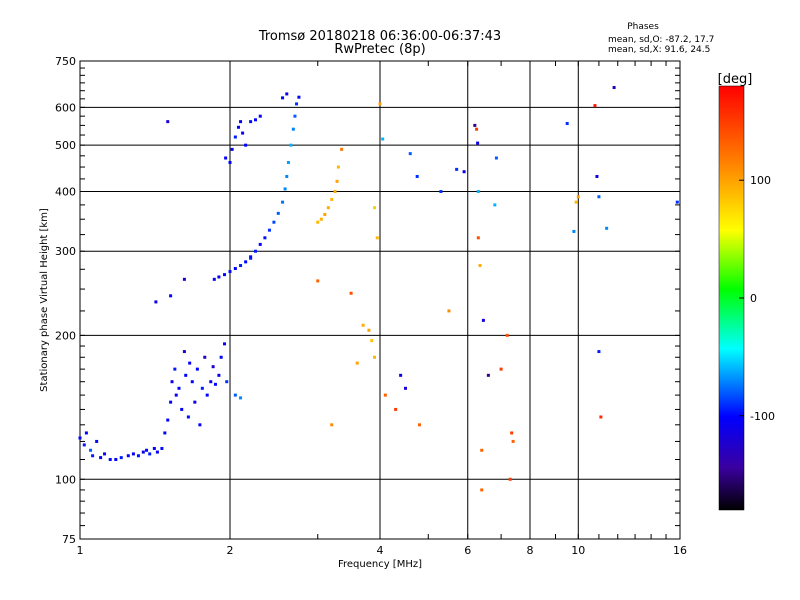 This screenshot has height=600, width=800. What do you see at coordinates (65, 479) in the screenshot?
I see `y-tick-label: 100` at bounding box center [65, 479].